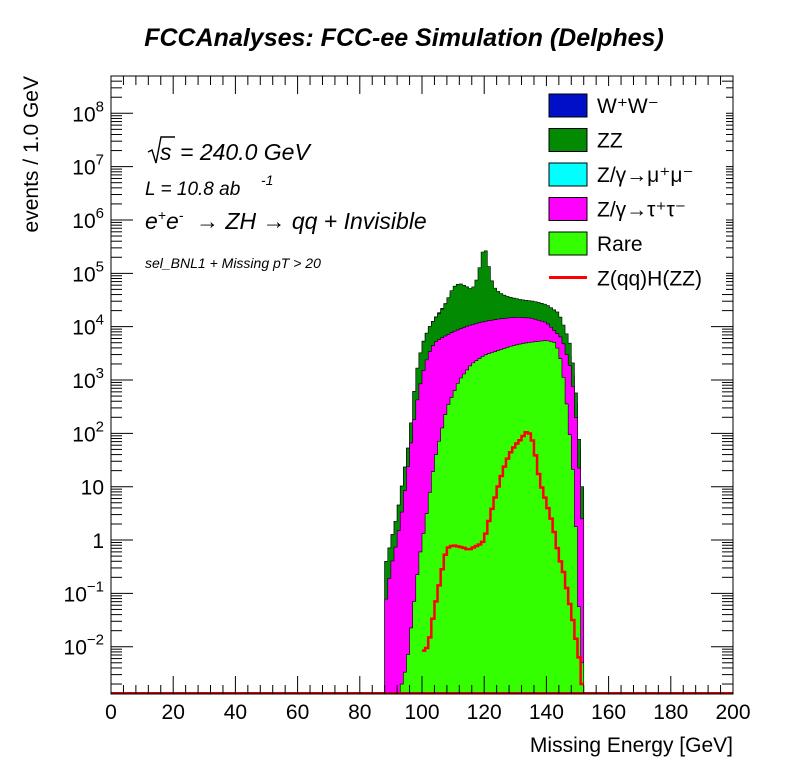  I want to click on y-tick-label: 10³, so click(88, 379).